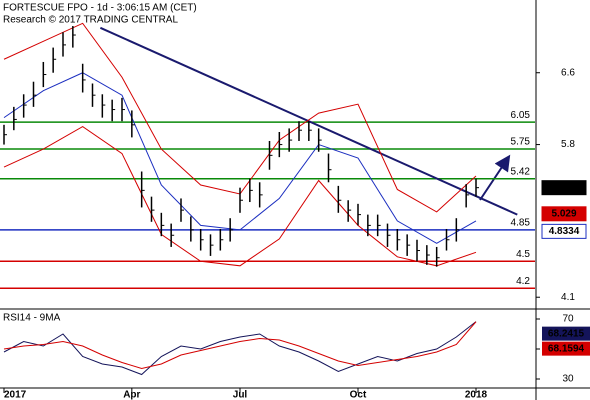  What do you see at coordinates (568, 297) in the screenshot?
I see `y-tick-label: 4.1` at bounding box center [568, 297].